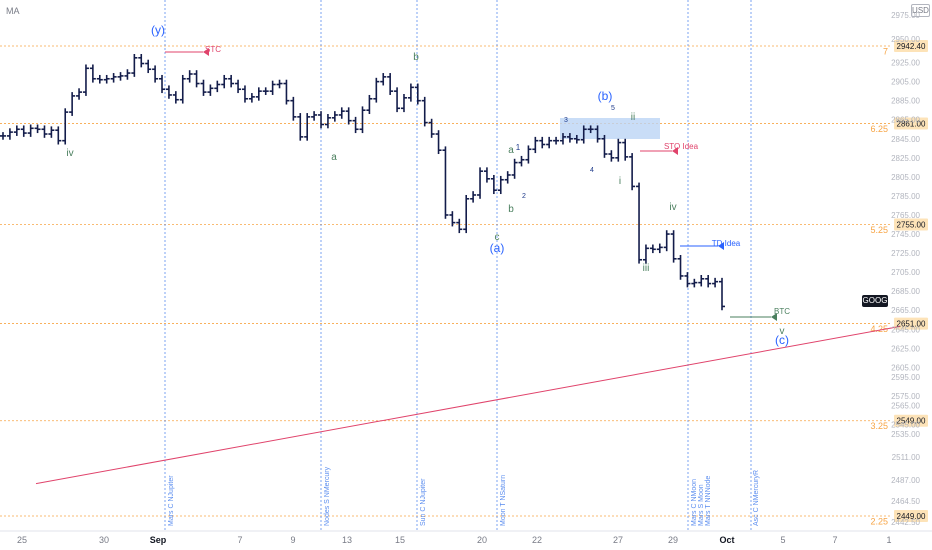 The height and width of the screenshot is (550, 932). Describe the element at coordinates (905, 120) in the screenshot. I see `y-tick-label: 2865.00` at that location.